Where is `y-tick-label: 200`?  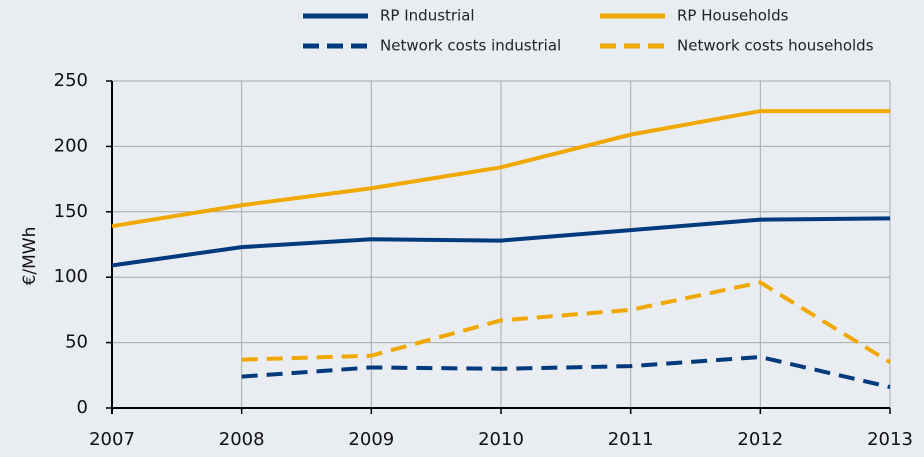 y-tick-label: 200 is located at coordinates (71, 145).